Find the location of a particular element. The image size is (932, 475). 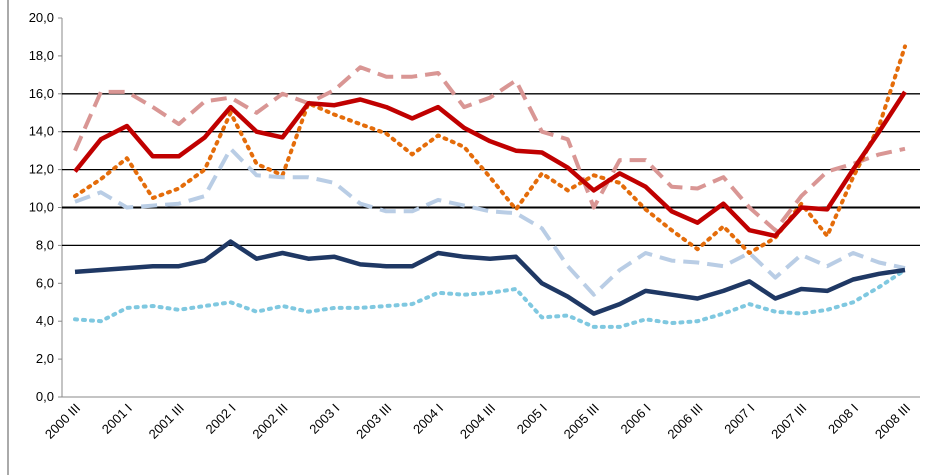

x-tick-label: 2007 I is located at coordinates (739, 419).